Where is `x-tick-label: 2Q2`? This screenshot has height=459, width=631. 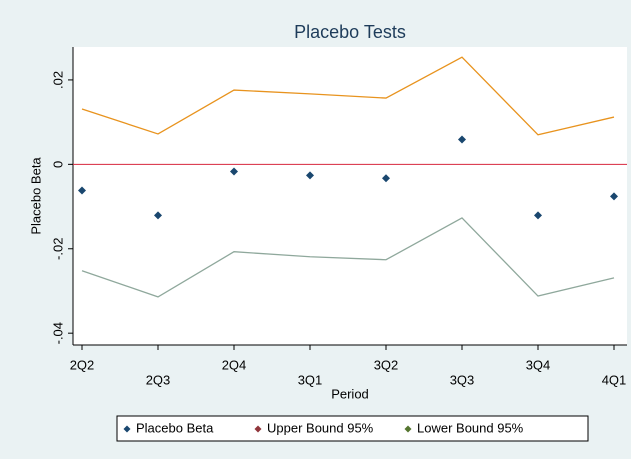 x-tick-label: 2Q2 is located at coordinates (82, 364).